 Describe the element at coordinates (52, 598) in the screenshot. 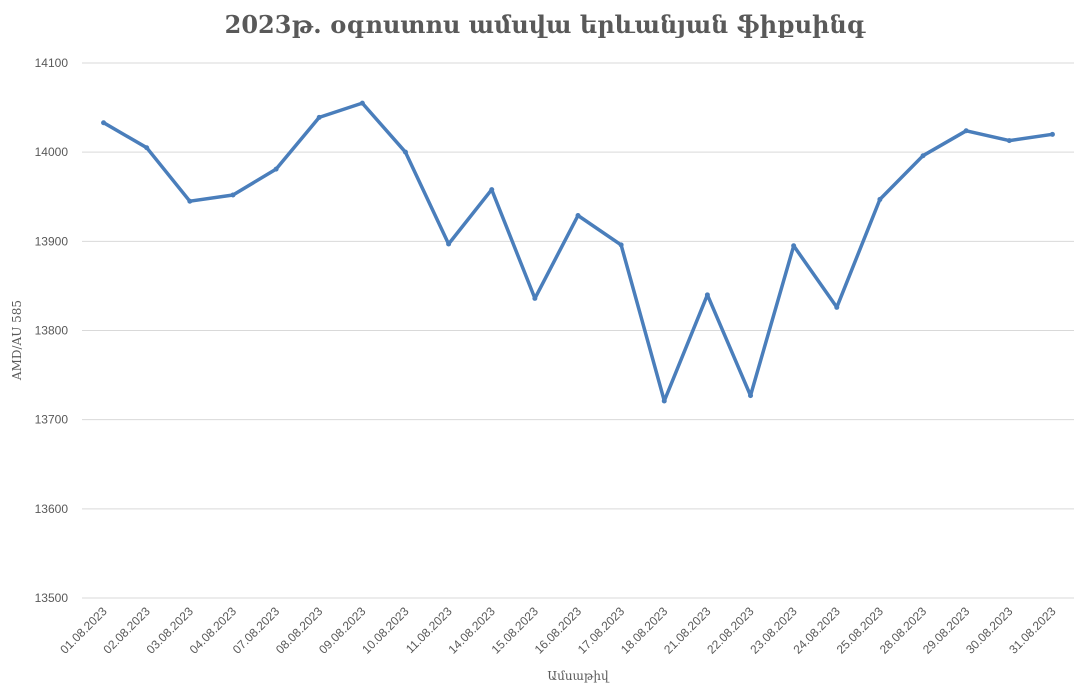

I see `y-tick-label: 13500` at that location.